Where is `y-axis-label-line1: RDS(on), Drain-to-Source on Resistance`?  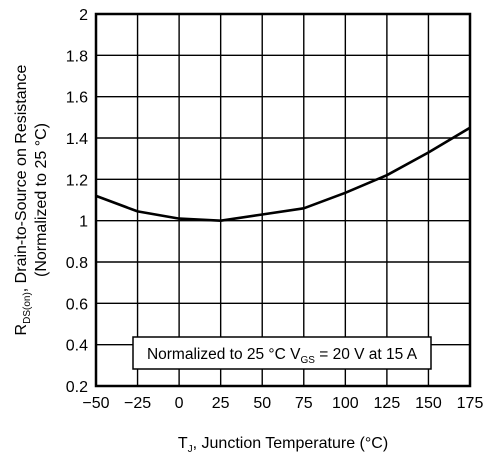
y-axis-label-line1: RDS(on), Drain-to-Source on Resistance is located at coordinates (23, 199).